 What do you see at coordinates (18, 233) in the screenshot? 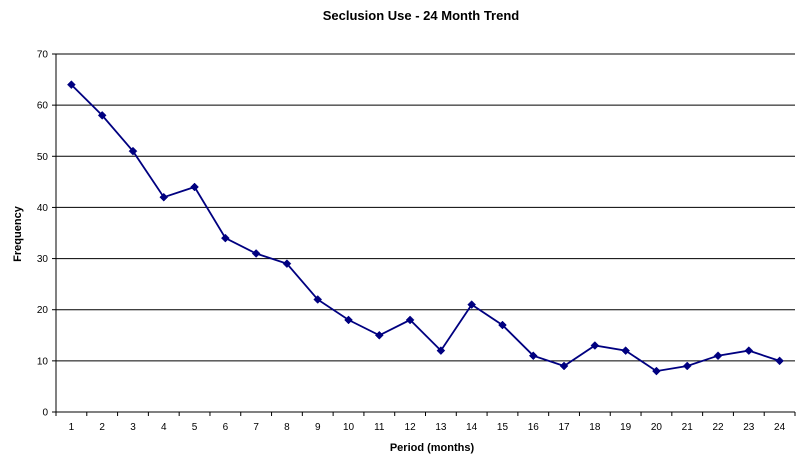
I see `y-axis-title: Frequency` at bounding box center [18, 233].